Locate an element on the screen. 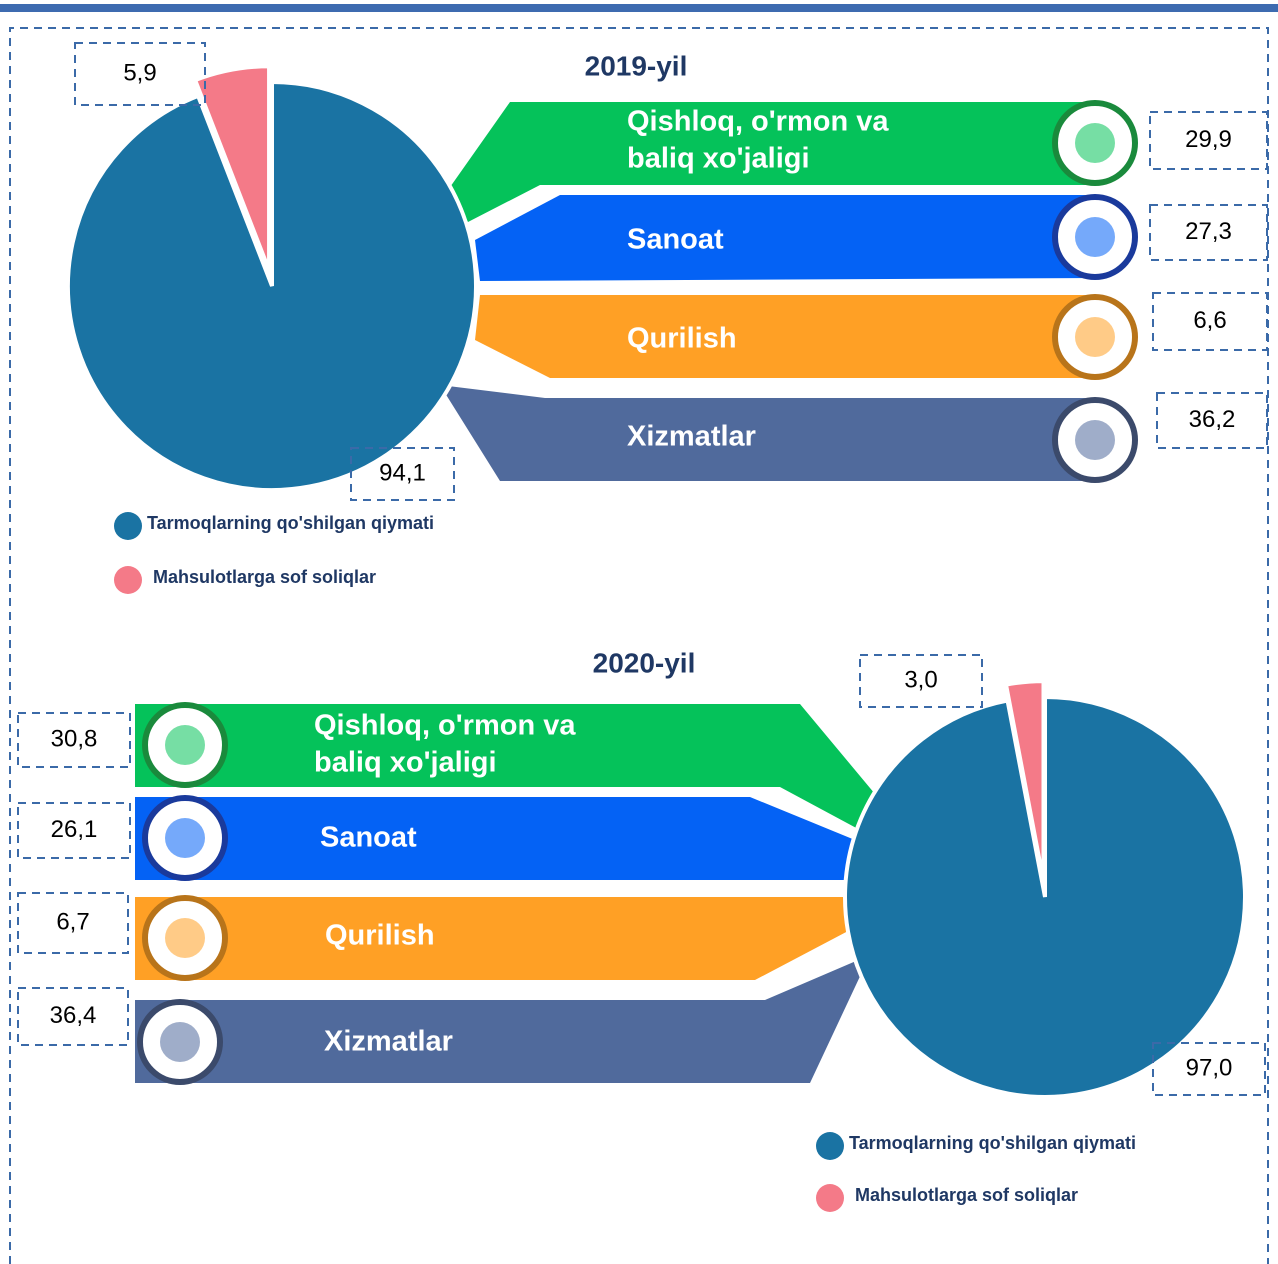 The height and width of the screenshot is (1264, 1278). chart-title: 2020-yil is located at coordinates (644, 662).